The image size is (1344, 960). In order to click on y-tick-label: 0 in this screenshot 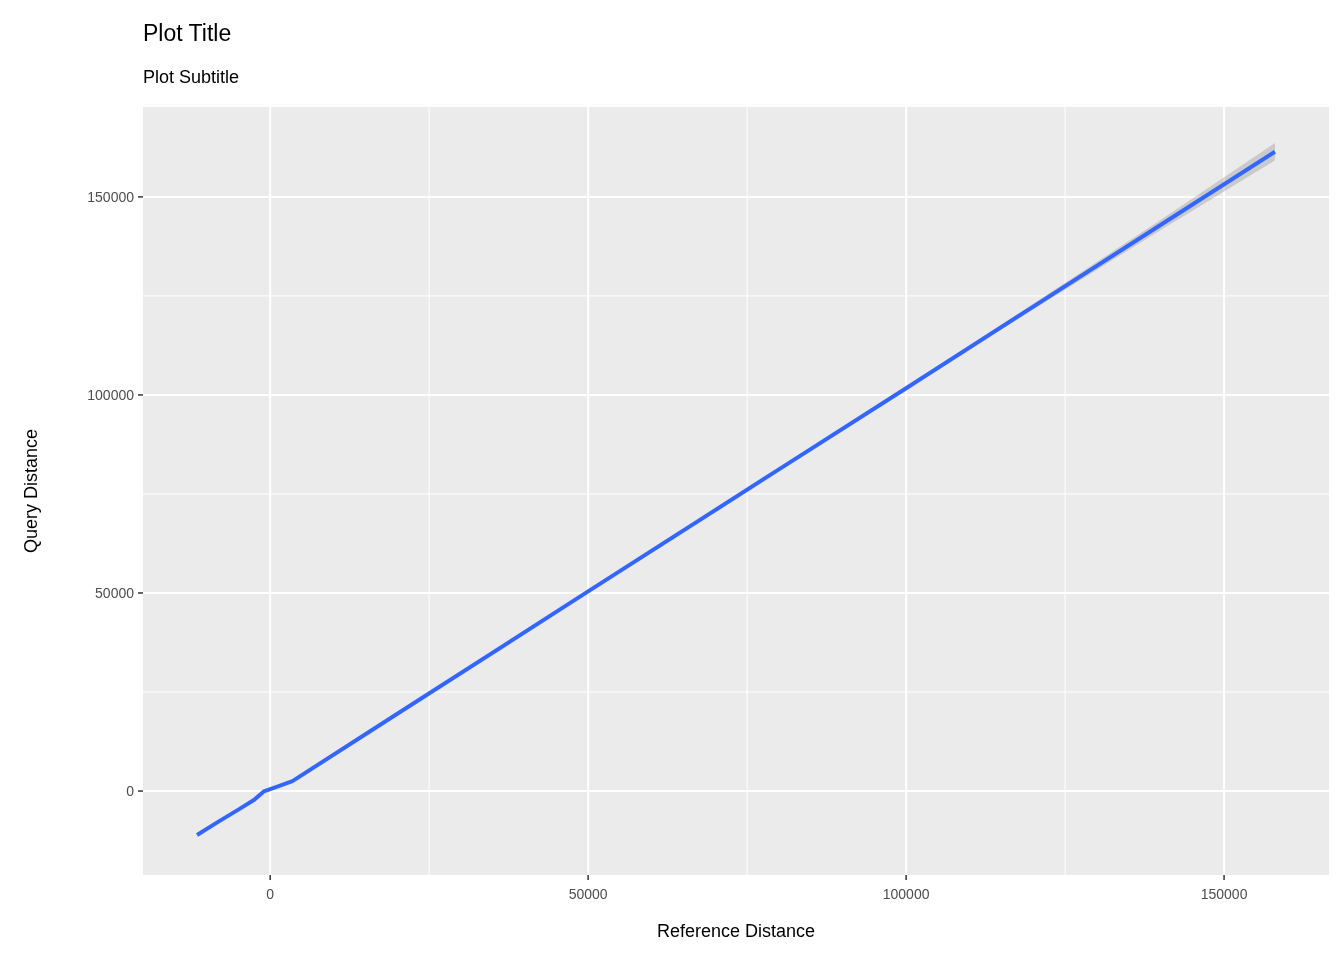, I will do `click(130, 791)`.